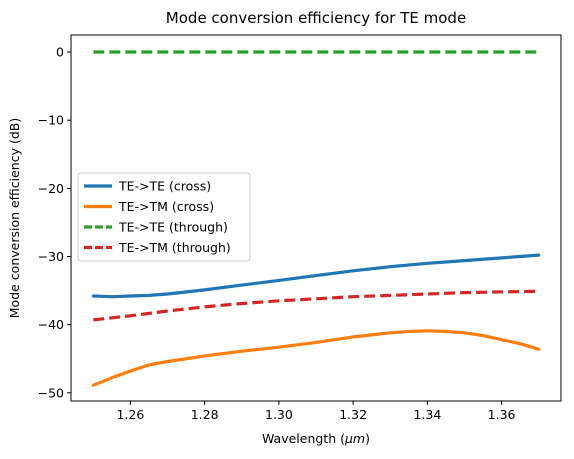 Image resolution: width=574 pixels, height=459 pixels. I want to click on legend-box, so click(164, 217).